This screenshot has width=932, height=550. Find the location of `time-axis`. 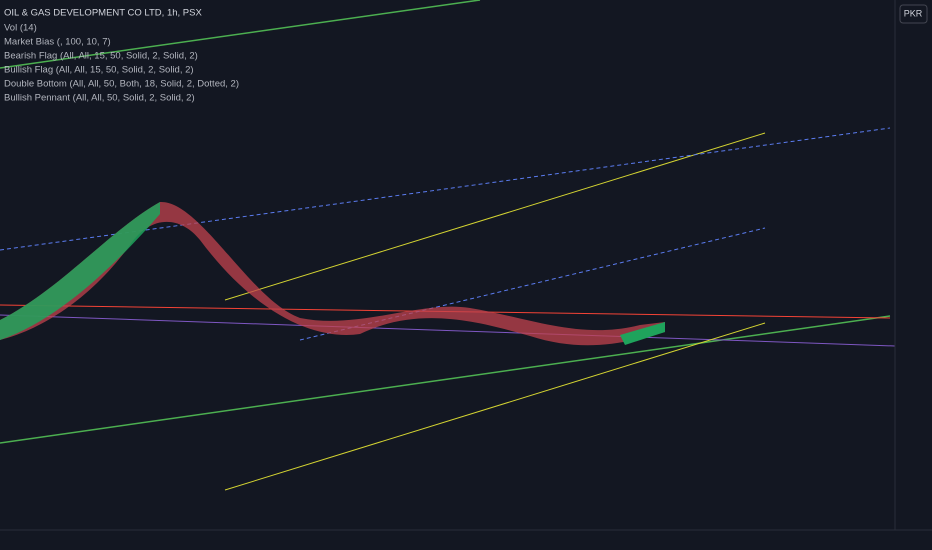

time-axis is located at coordinates (466, 540).